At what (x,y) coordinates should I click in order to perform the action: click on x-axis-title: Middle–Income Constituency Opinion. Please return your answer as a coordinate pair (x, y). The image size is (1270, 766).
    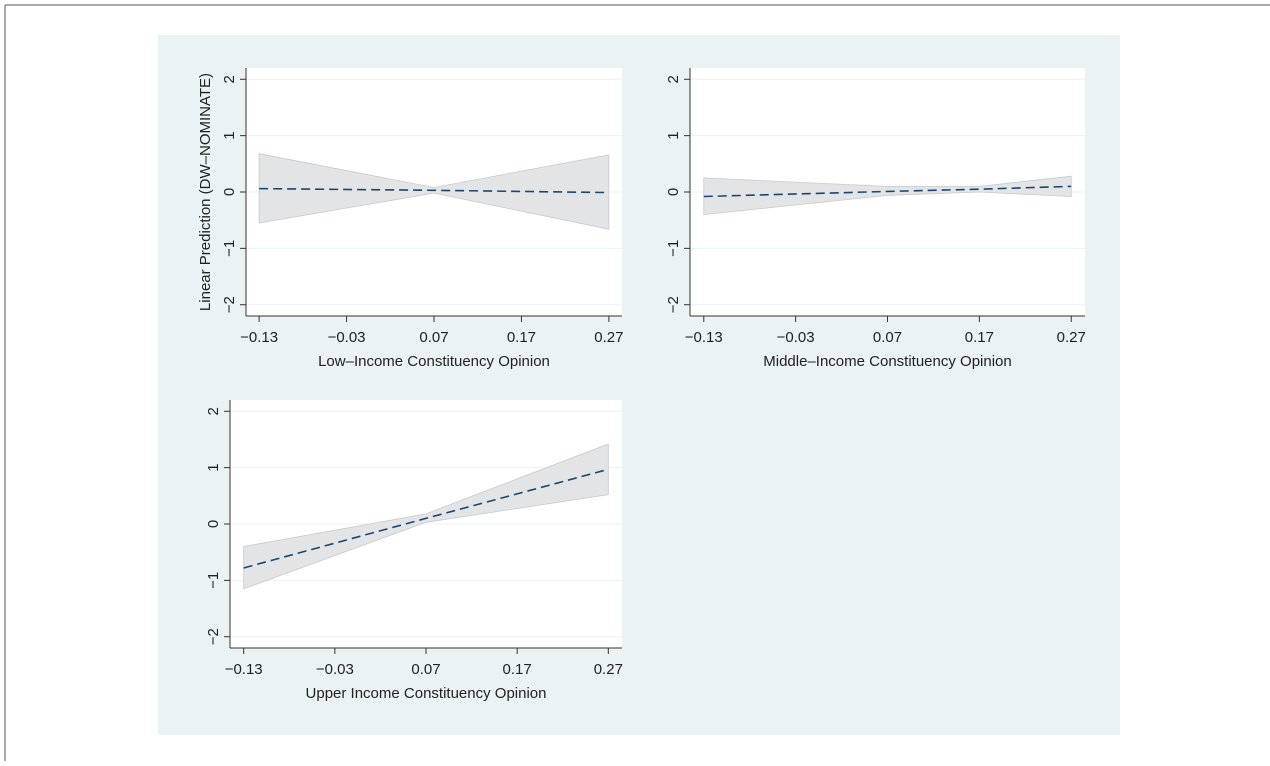
    Looking at the image, I should click on (887, 361).